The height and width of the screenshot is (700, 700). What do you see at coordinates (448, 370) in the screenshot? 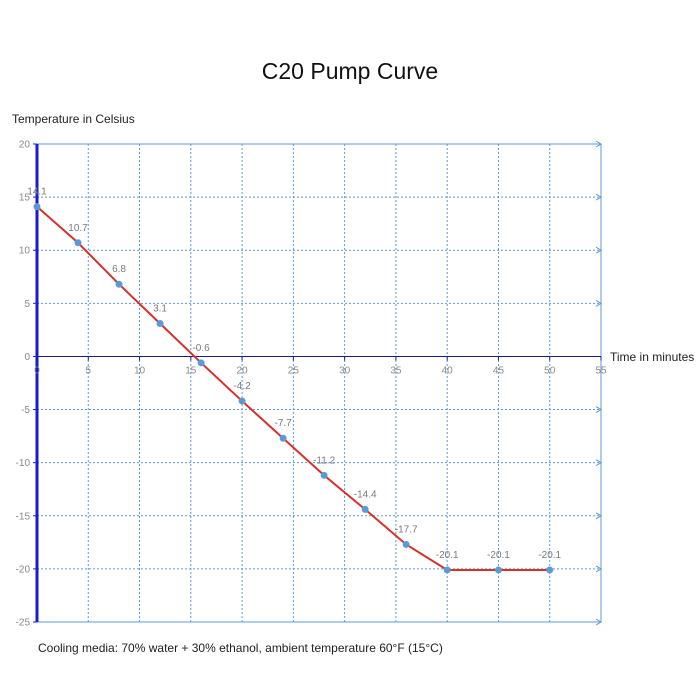
I see `x-tick-label: 40` at bounding box center [448, 370].